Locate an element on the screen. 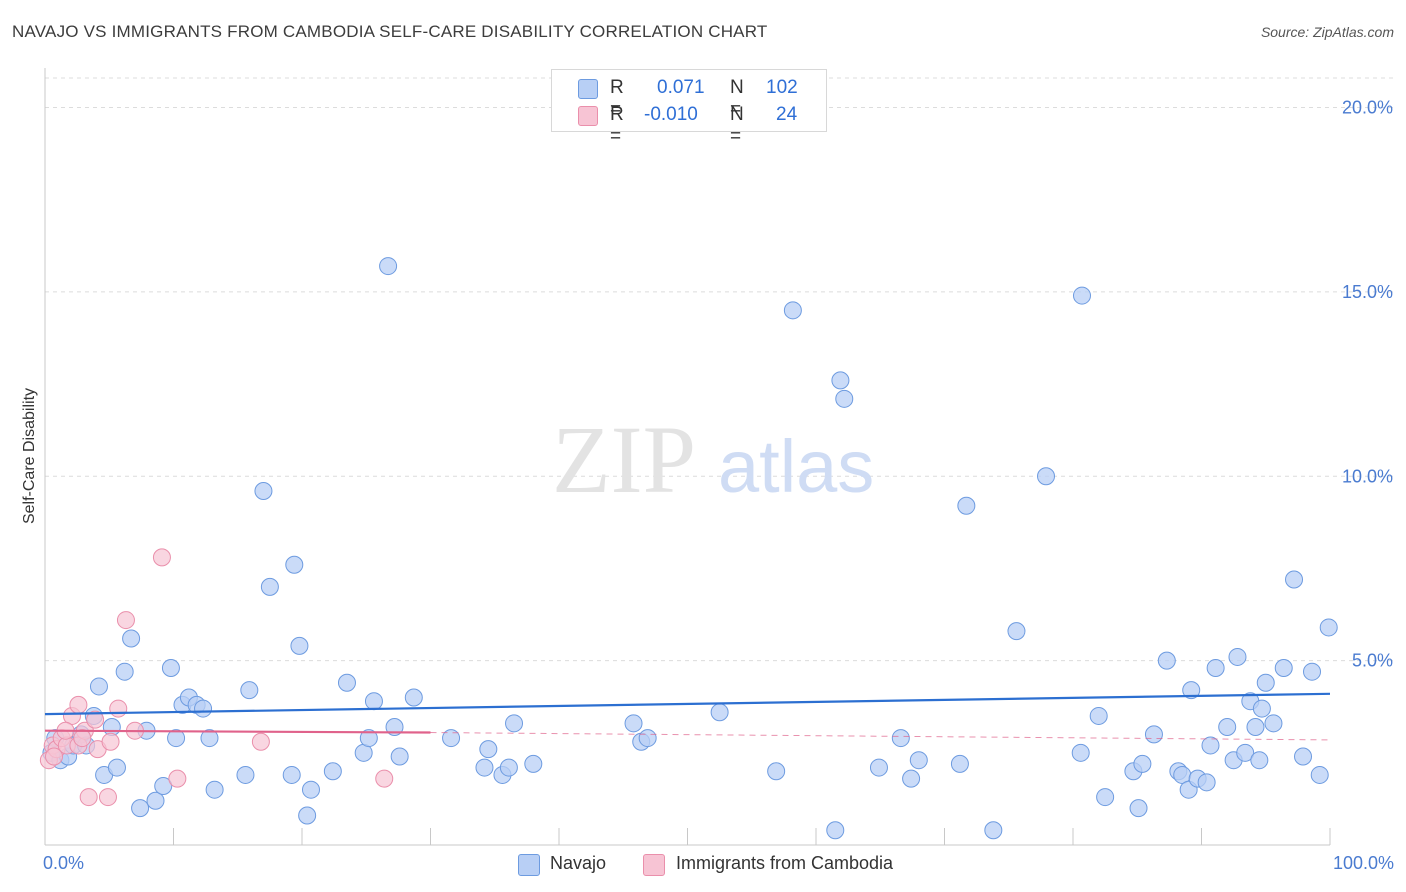 The width and height of the screenshot is (1406, 892). legend-swatch-cambodia is located at coordinates (588, 116).